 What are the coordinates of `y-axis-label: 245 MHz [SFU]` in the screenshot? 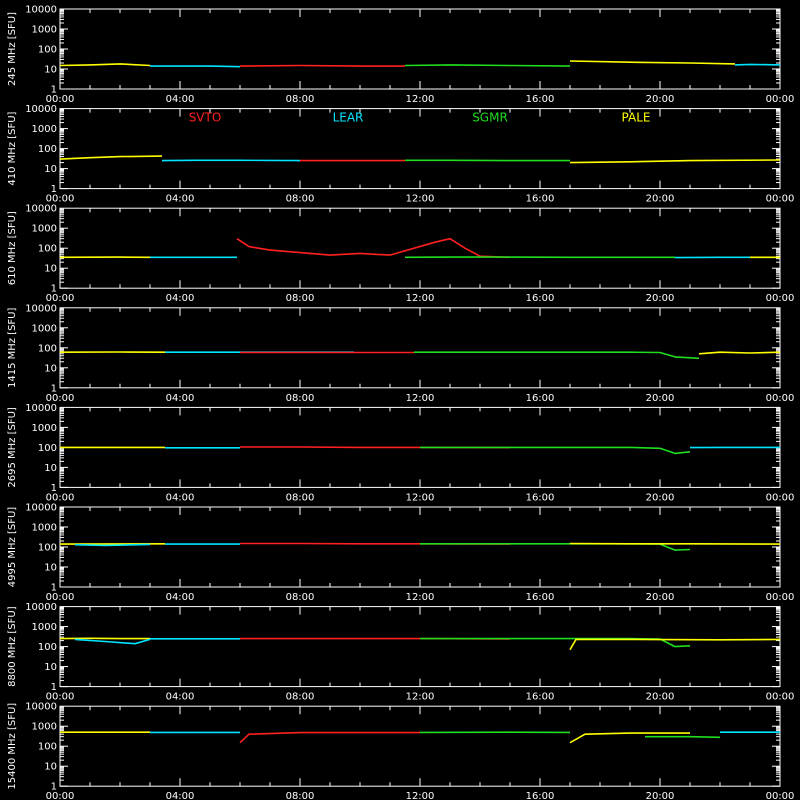 It's located at (12, 49).